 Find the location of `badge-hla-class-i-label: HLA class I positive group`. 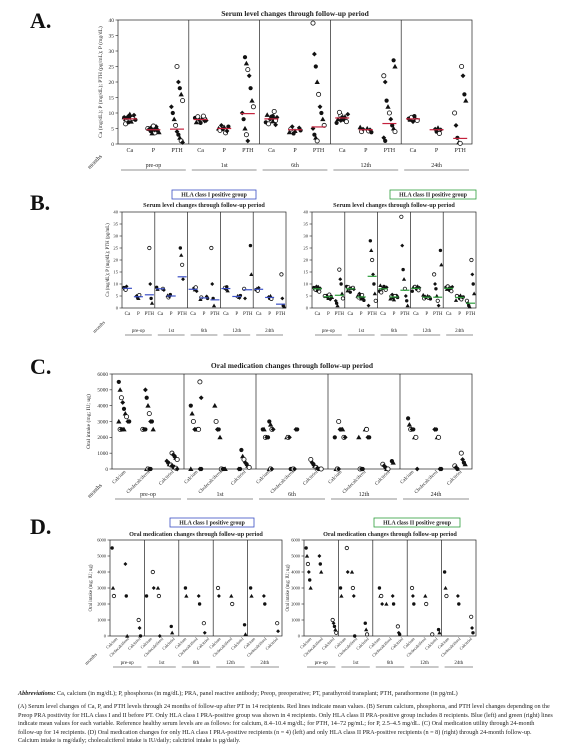

badge-hla-class-i-label: HLA class I positive group is located at coordinates (214, 196).